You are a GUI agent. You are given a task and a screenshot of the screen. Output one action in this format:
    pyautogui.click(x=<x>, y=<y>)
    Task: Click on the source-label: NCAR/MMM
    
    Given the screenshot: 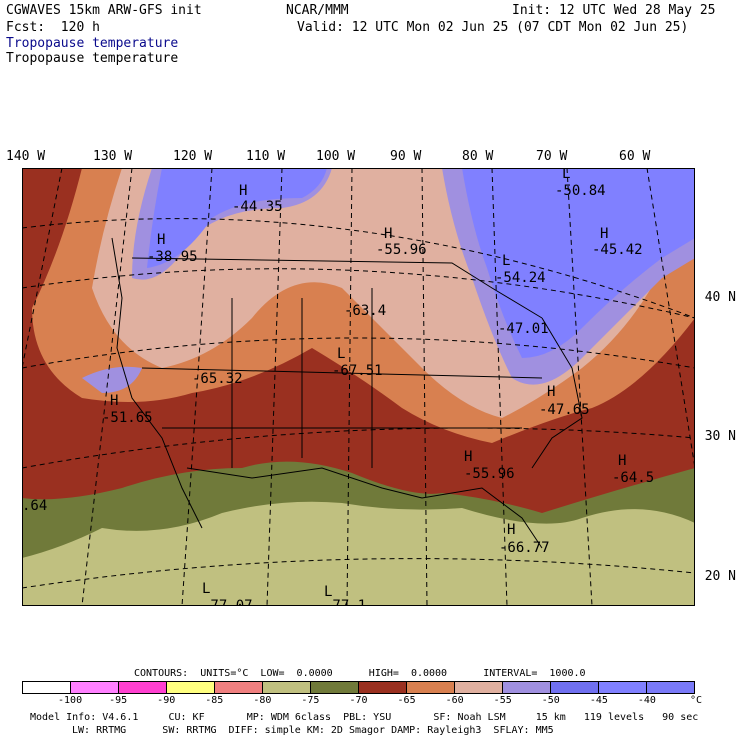 What is the action you would take?
    pyautogui.click(x=317, y=10)
    